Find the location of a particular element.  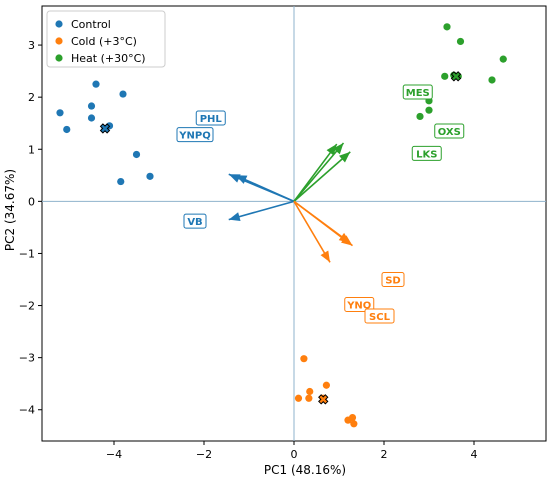

legend-box is located at coordinates (106, 39).